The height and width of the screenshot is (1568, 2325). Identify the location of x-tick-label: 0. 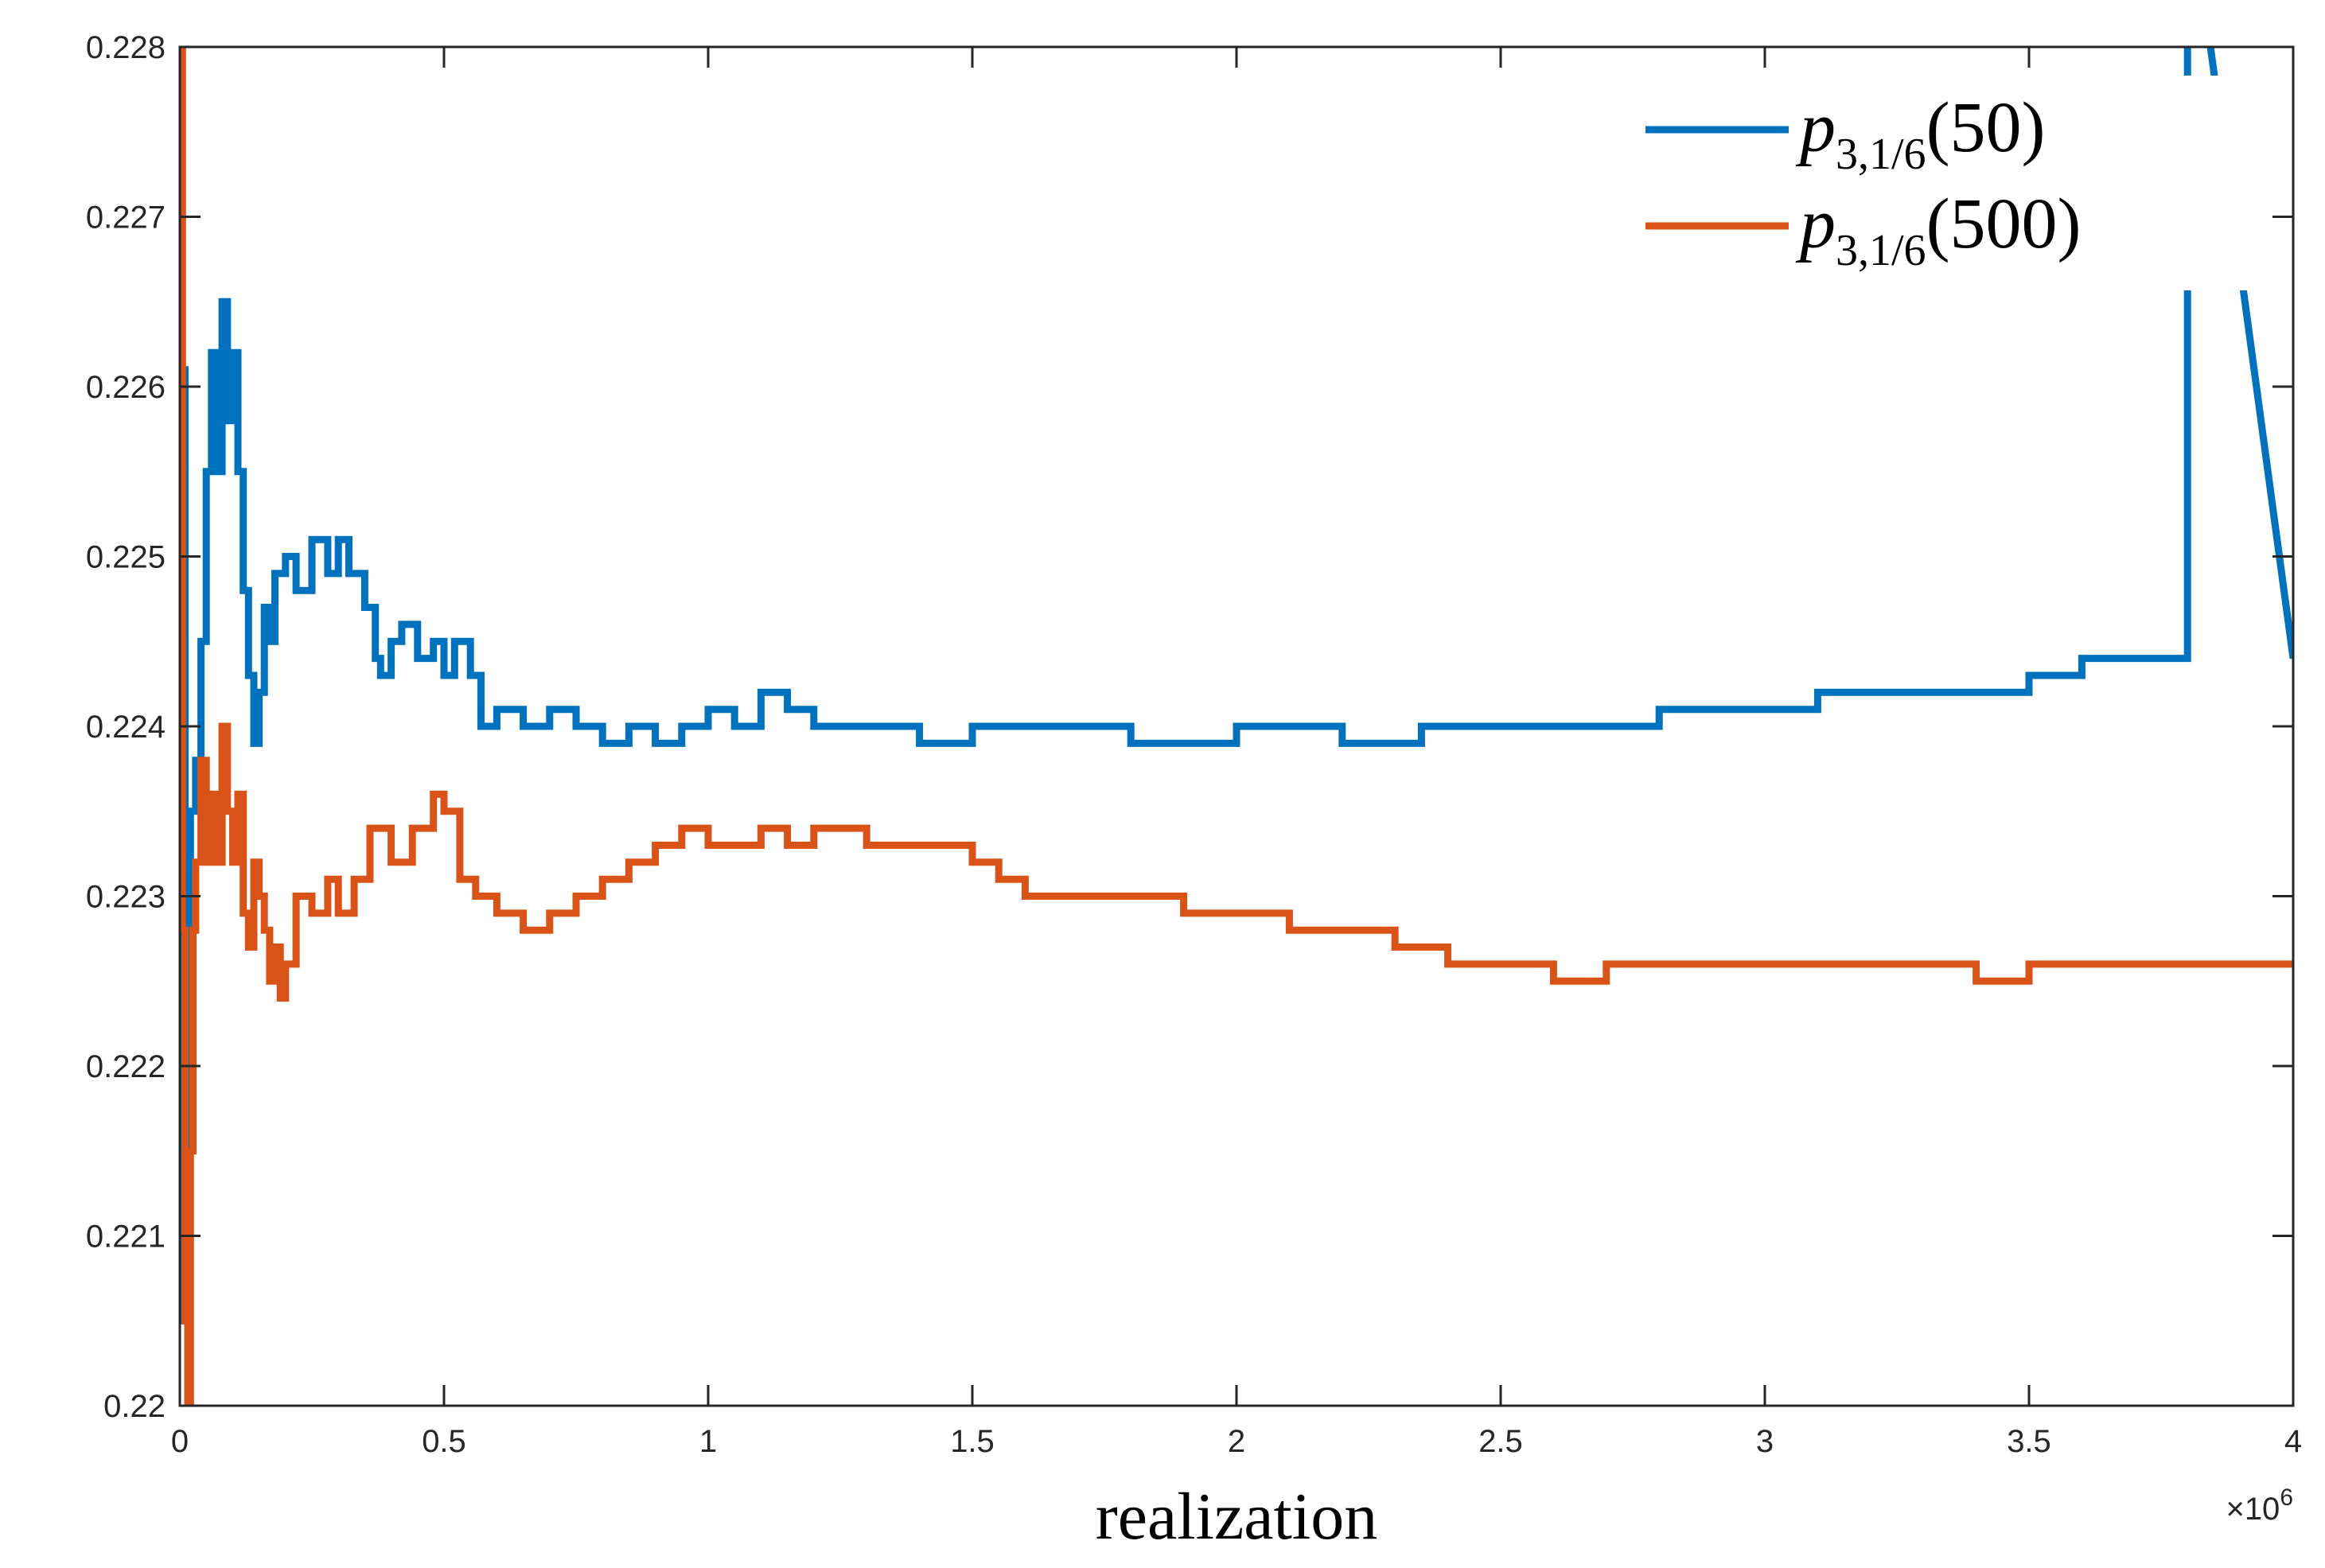
(180, 1441).